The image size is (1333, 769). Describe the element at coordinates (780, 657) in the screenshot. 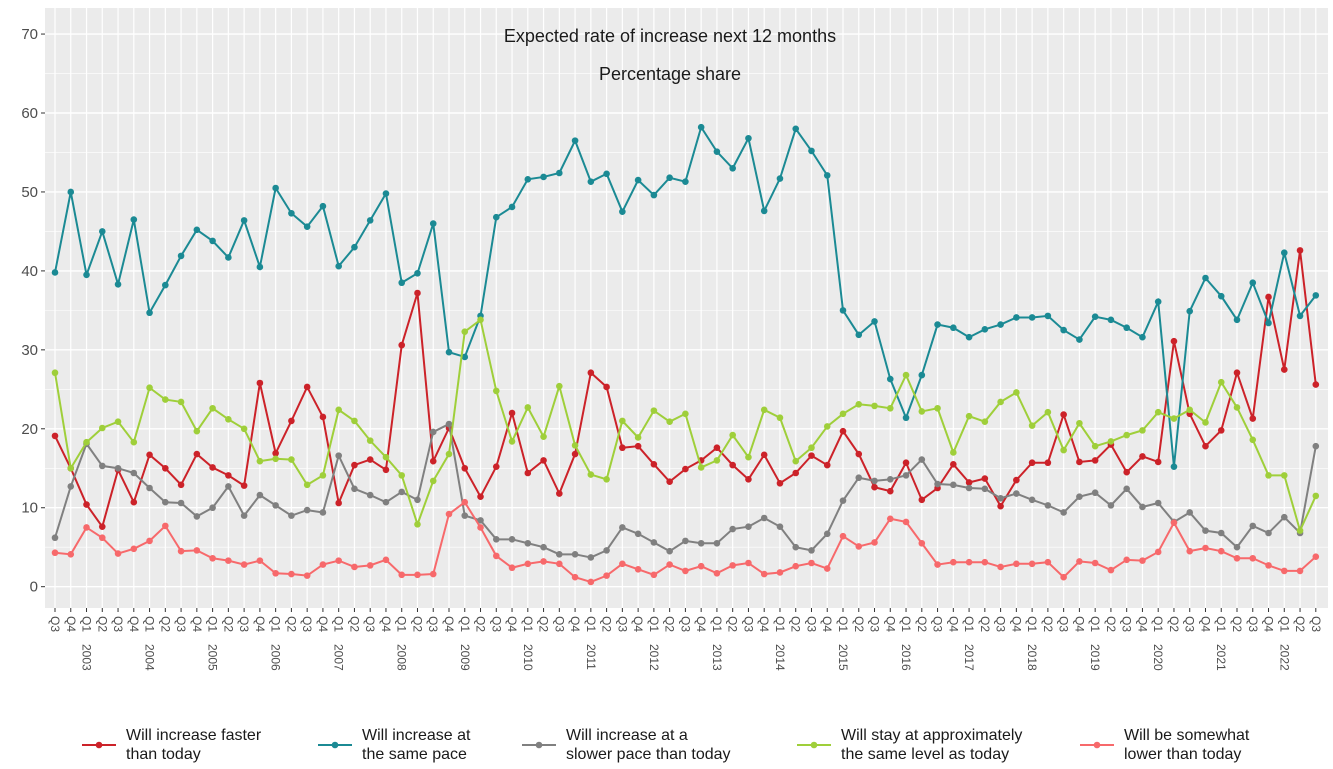

I see `x-year-label: 2014` at that location.